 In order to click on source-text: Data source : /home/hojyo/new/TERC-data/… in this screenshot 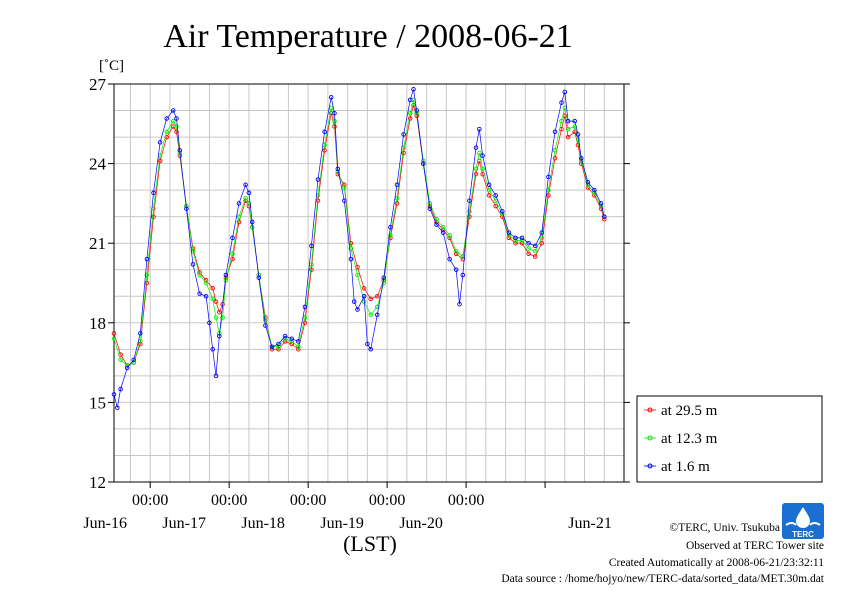, I will do `click(662, 579)`.